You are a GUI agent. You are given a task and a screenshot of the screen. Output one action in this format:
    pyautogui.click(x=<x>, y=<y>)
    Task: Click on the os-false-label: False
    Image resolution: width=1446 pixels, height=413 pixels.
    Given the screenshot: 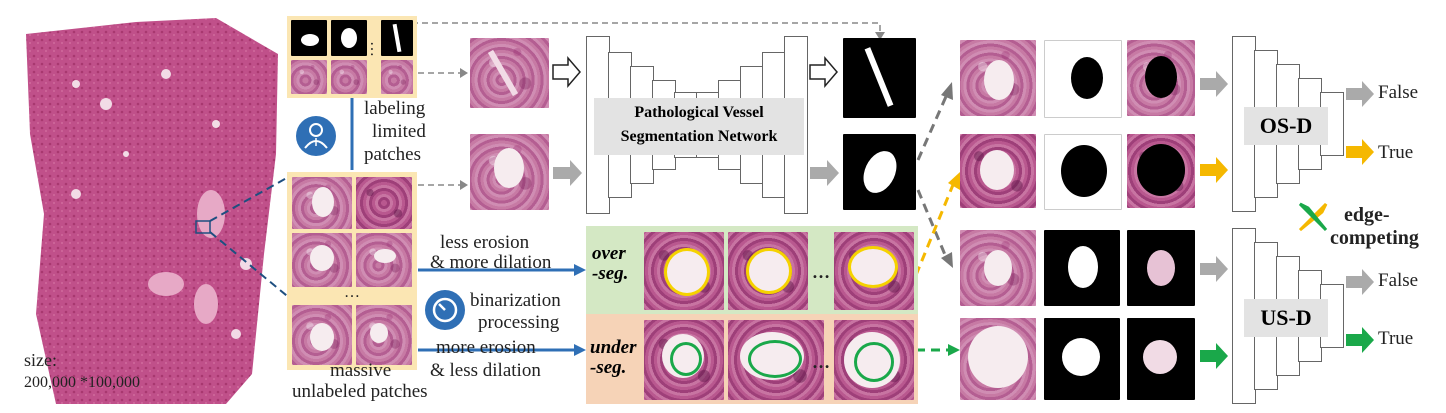 What is the action you would take?
    pyautogui.click(x=1398, y=92)
    